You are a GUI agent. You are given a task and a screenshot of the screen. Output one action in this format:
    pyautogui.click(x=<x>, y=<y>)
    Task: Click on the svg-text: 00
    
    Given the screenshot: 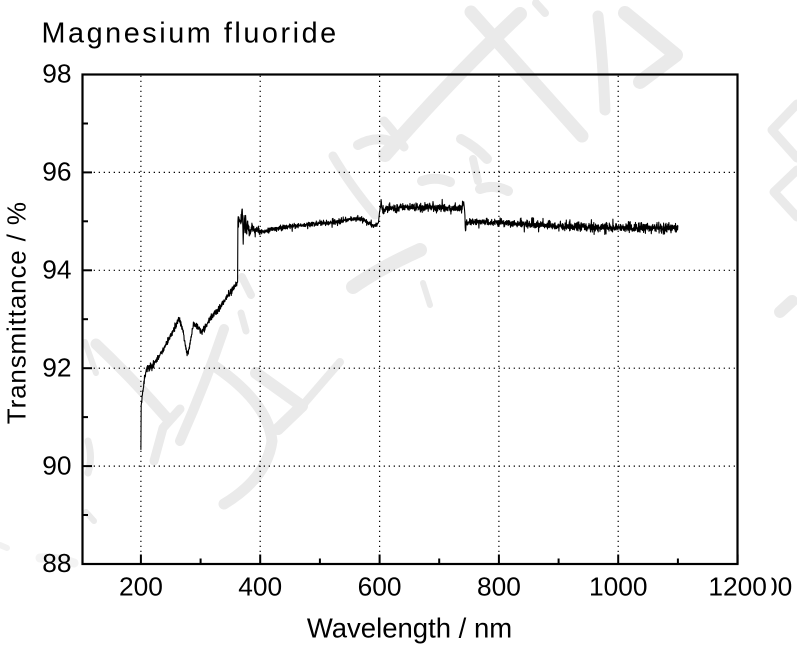 What is the action you would take?
    pyautogui.click(x=777, y=587)
    